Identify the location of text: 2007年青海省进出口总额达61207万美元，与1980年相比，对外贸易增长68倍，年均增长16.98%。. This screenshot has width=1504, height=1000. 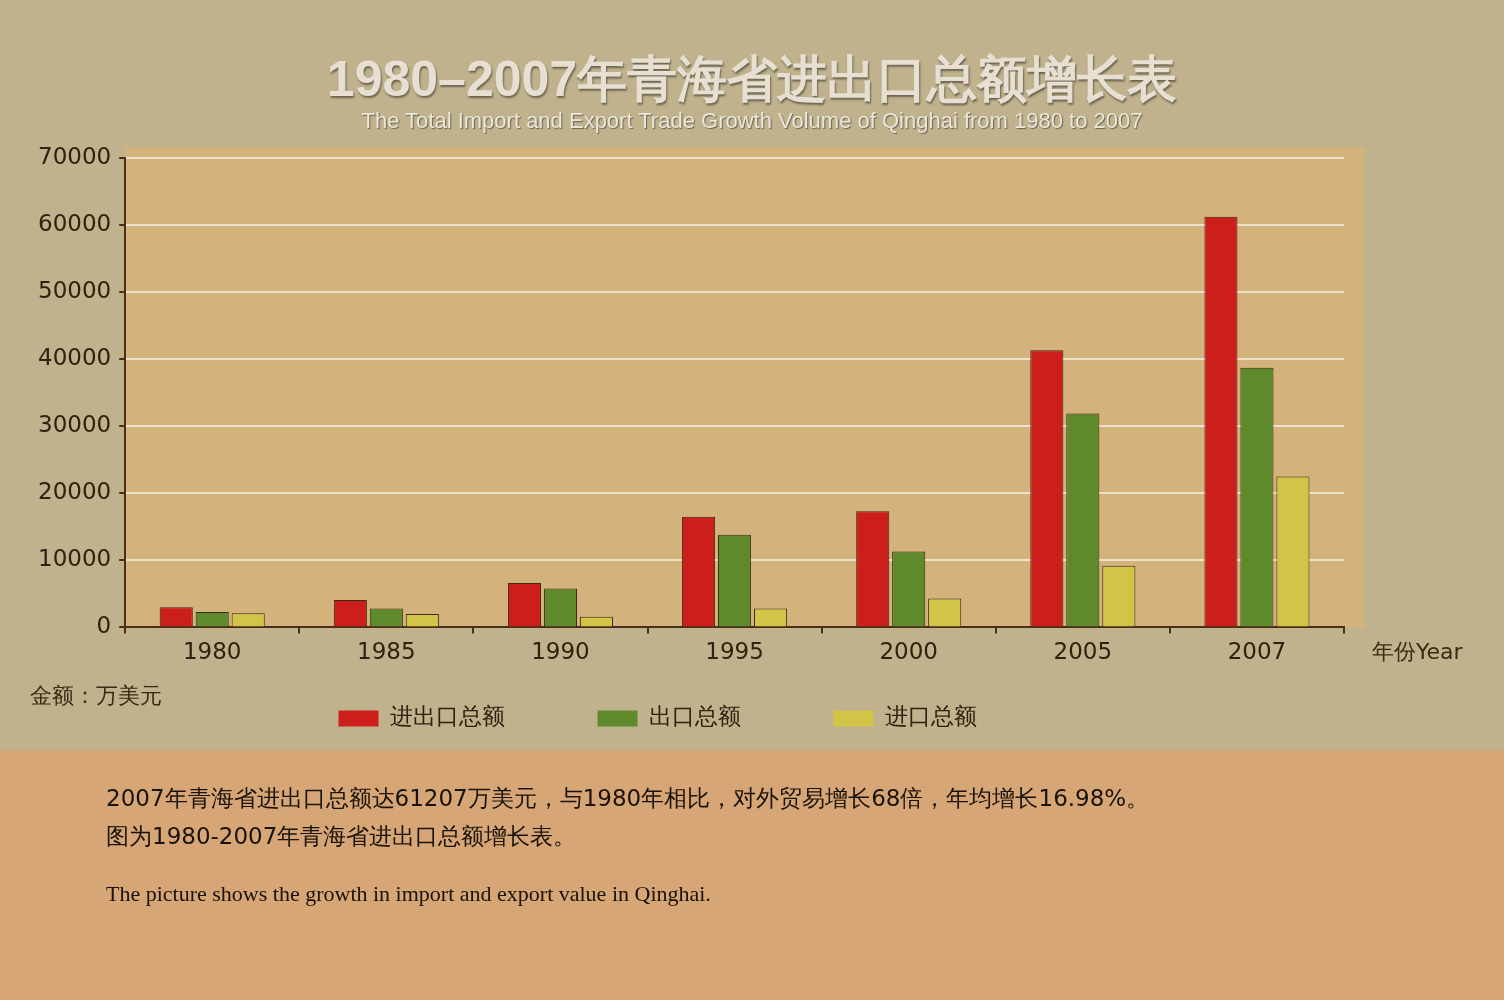
(628, 798).